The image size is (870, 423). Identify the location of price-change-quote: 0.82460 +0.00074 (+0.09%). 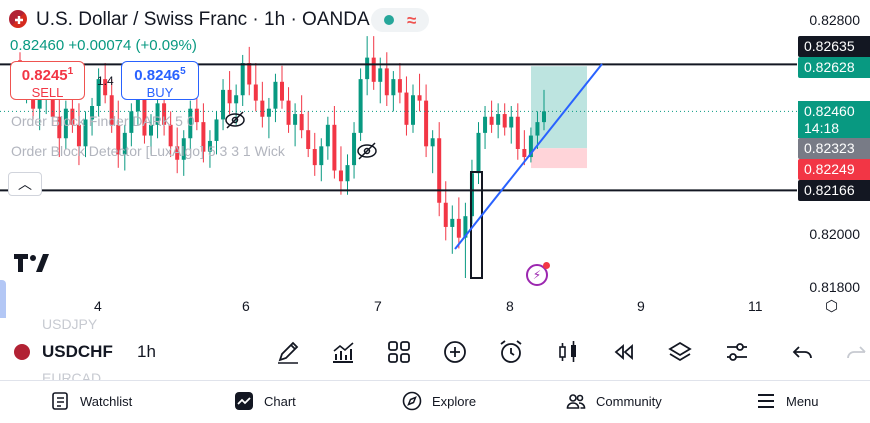
(103, 45).